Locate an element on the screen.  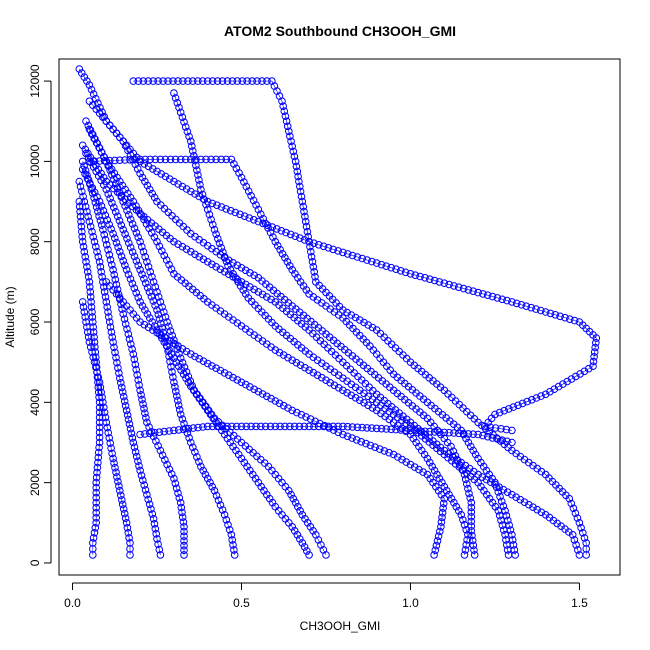
y-tick-label: 6000 is located at coordinates (35, 321).